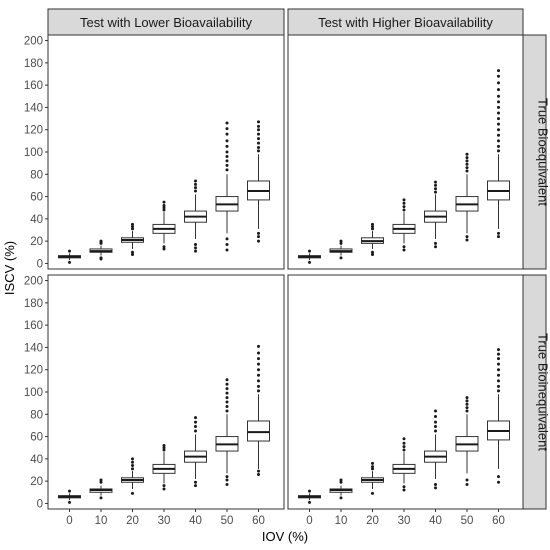 Image resolution: width=550 pixels, height=550 pixels. Describe the element at coordinates (435, 521) in the screenshot. I see `x-tick-label: 40` at that location.